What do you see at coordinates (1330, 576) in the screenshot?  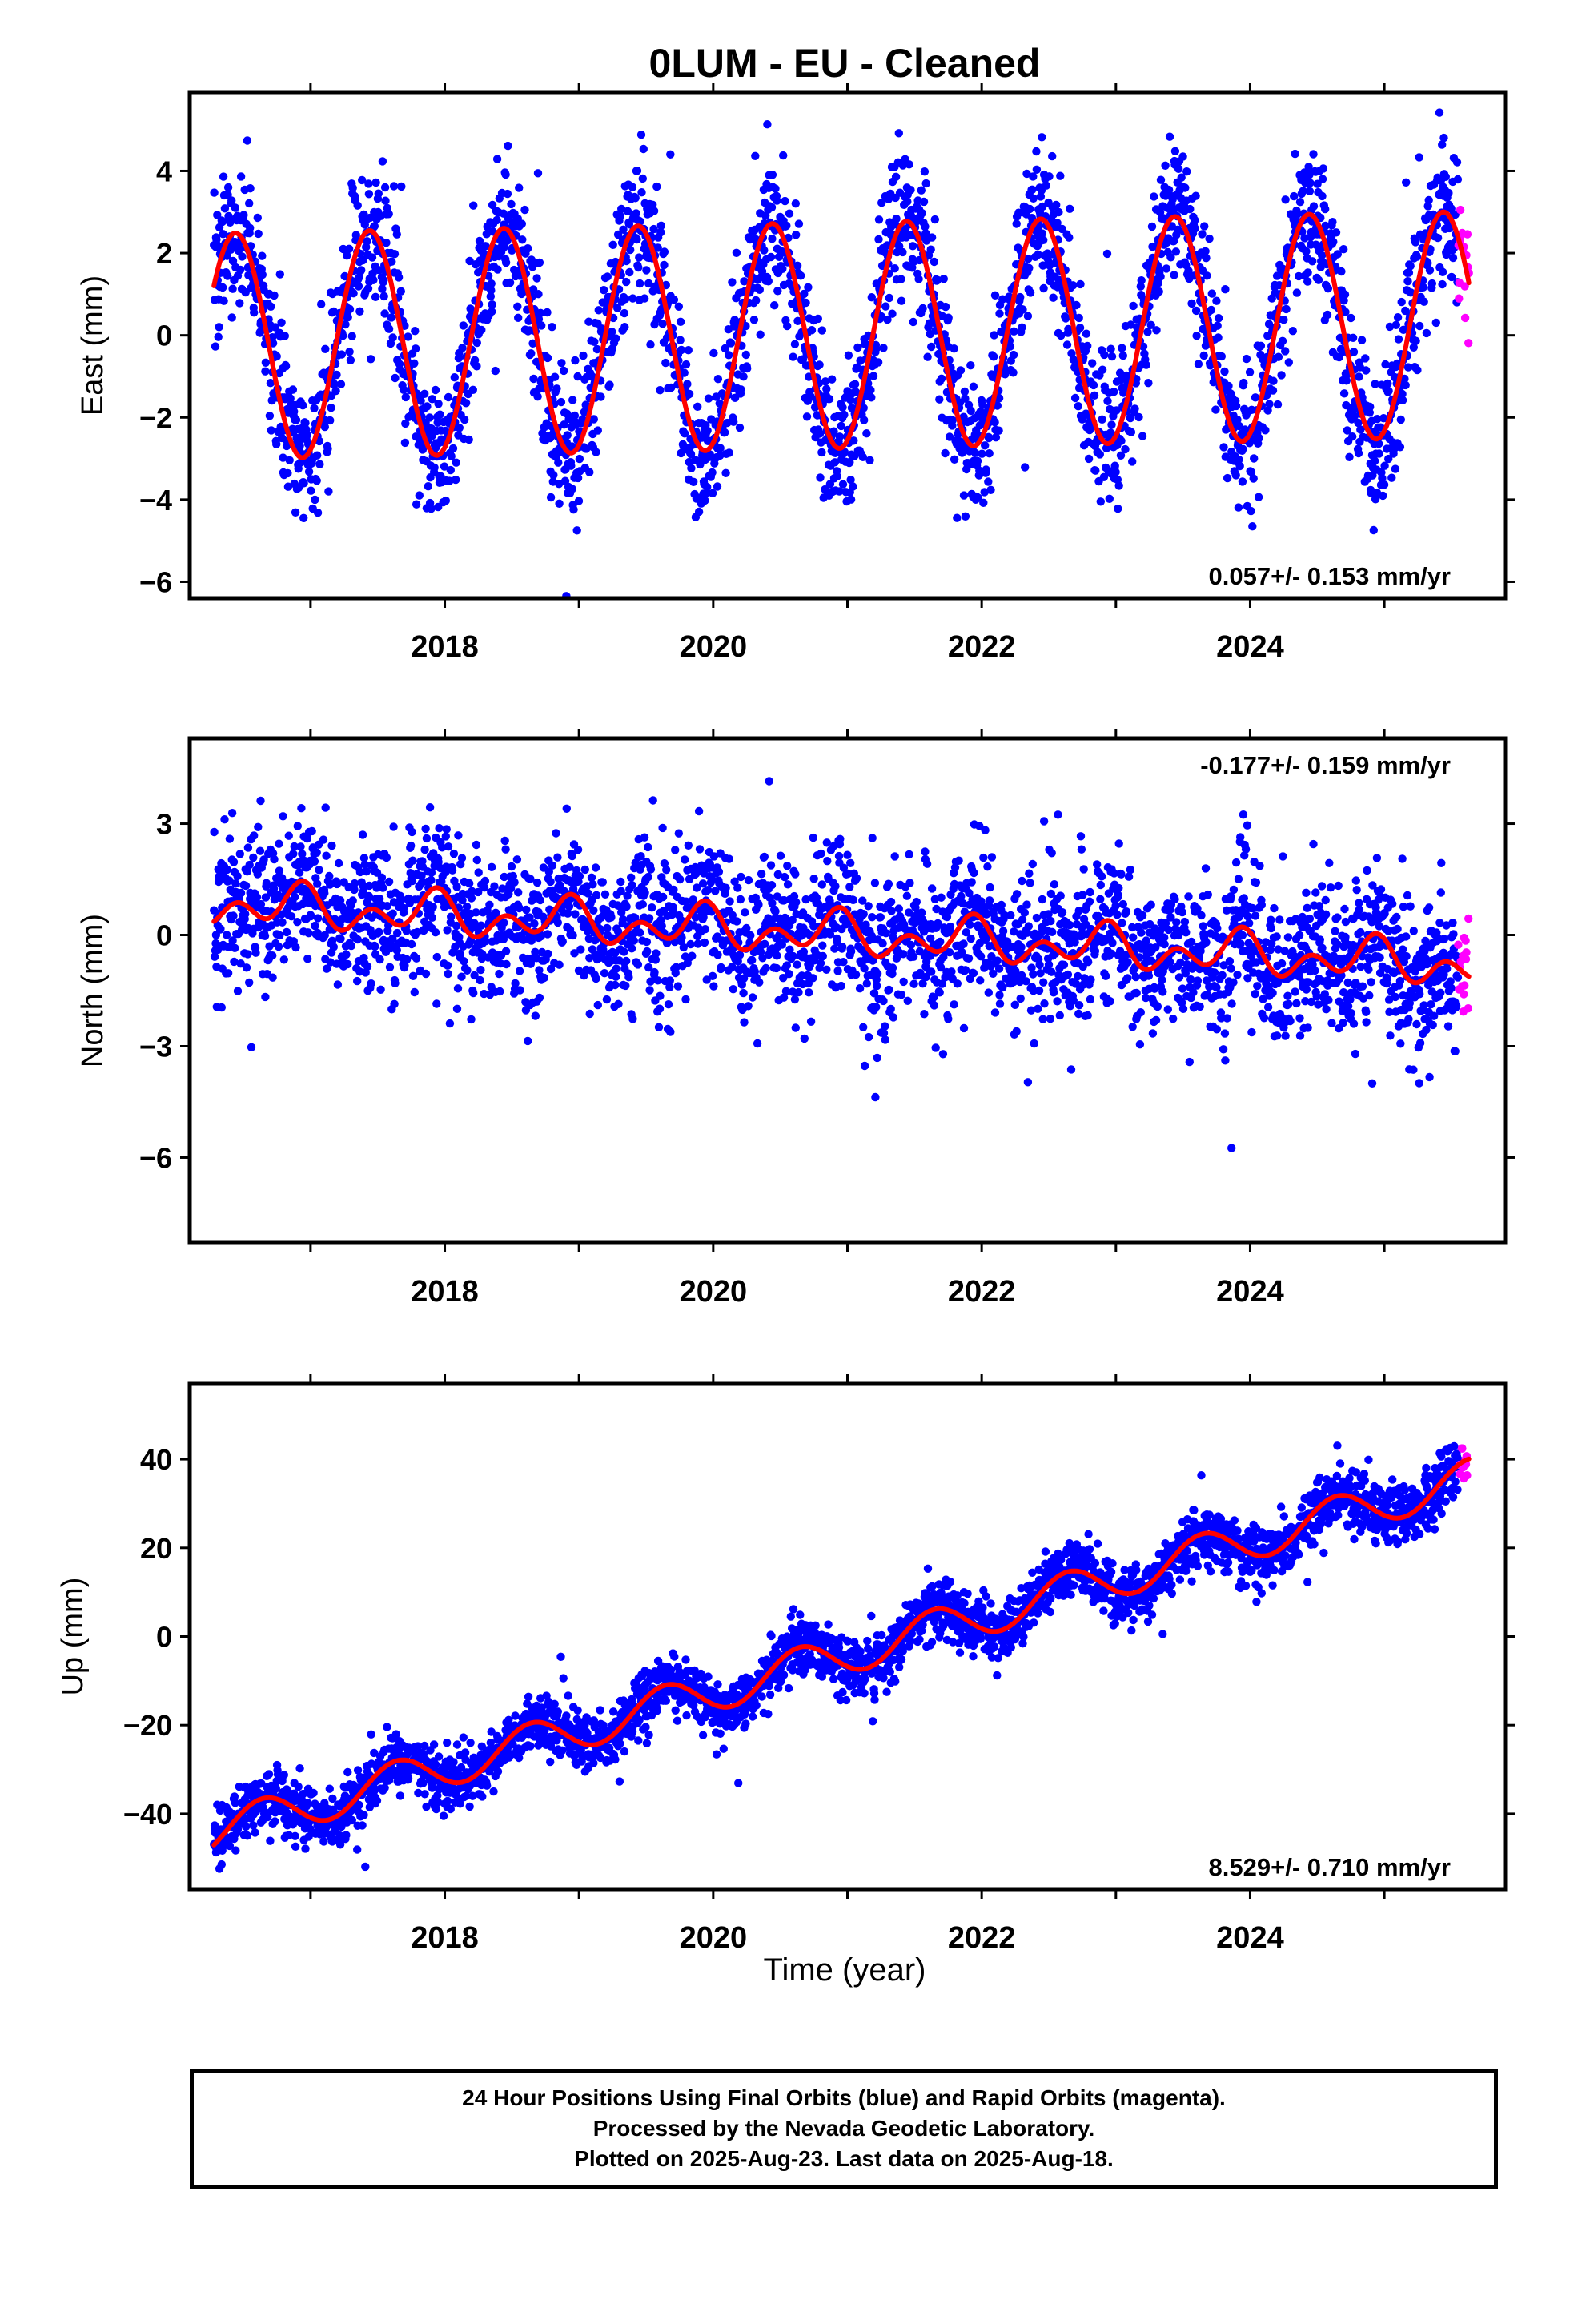 I see `east-rate-label: 0.057+/- 0.153 mm/yr` at bounding box center [1330, 576].